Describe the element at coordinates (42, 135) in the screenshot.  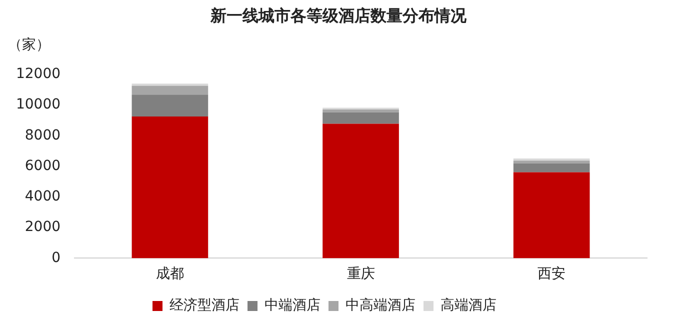
I see `y-tick-label: 8000` at that location.